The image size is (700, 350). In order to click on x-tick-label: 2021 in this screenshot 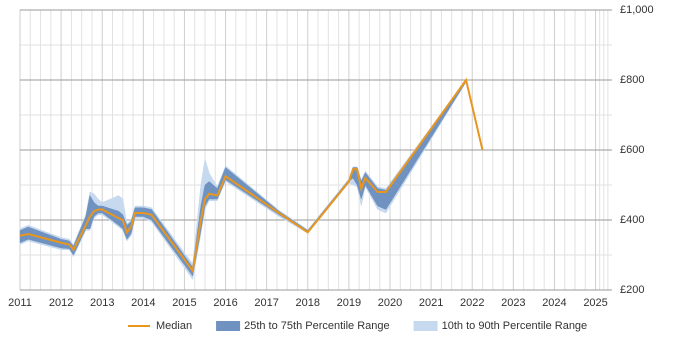, I will do `click(431, 303)`.